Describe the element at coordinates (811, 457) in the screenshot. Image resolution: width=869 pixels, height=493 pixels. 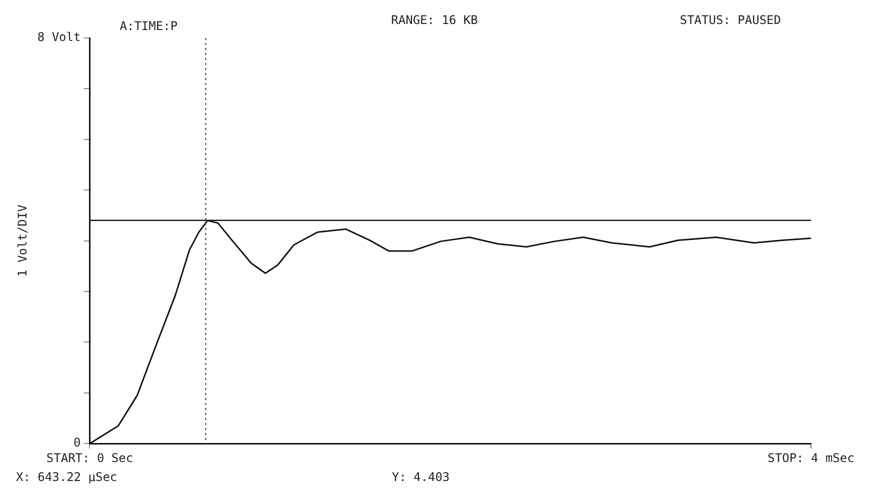
I see `x-tick-label: STOP: 4 mSec` at that location.